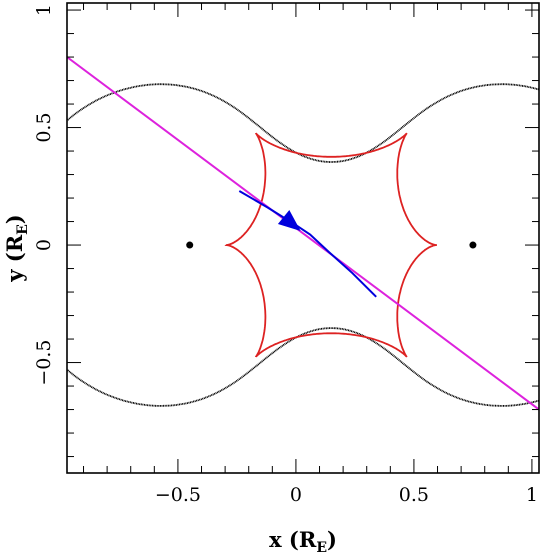 This screenshot has height=555, width=541. What do you see at coordinates (296, 495) in the screenshot?
I see `x-tick-label: 0` at bounding box center [296, 495].